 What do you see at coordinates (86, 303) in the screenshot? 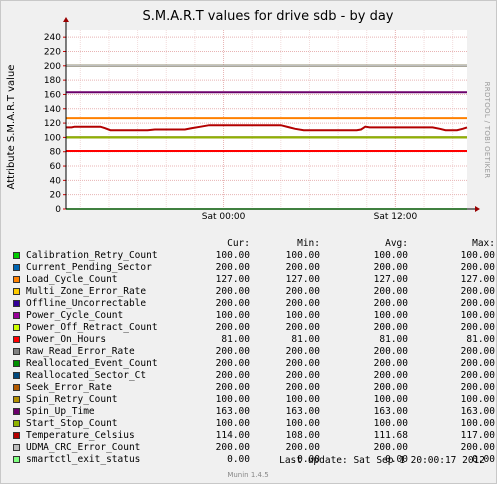
I see `legend-series-name: Offline_Uncorrectable` at bounding box center [86, 303].